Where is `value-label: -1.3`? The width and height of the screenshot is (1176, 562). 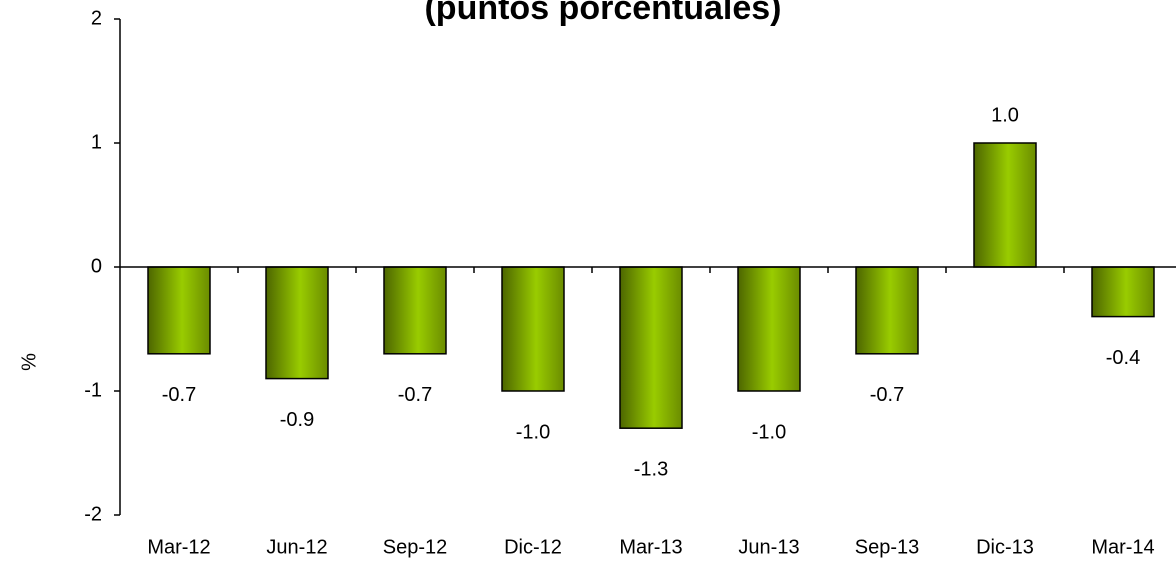 value-label: -1.3 is located at coordinates (651, 469).